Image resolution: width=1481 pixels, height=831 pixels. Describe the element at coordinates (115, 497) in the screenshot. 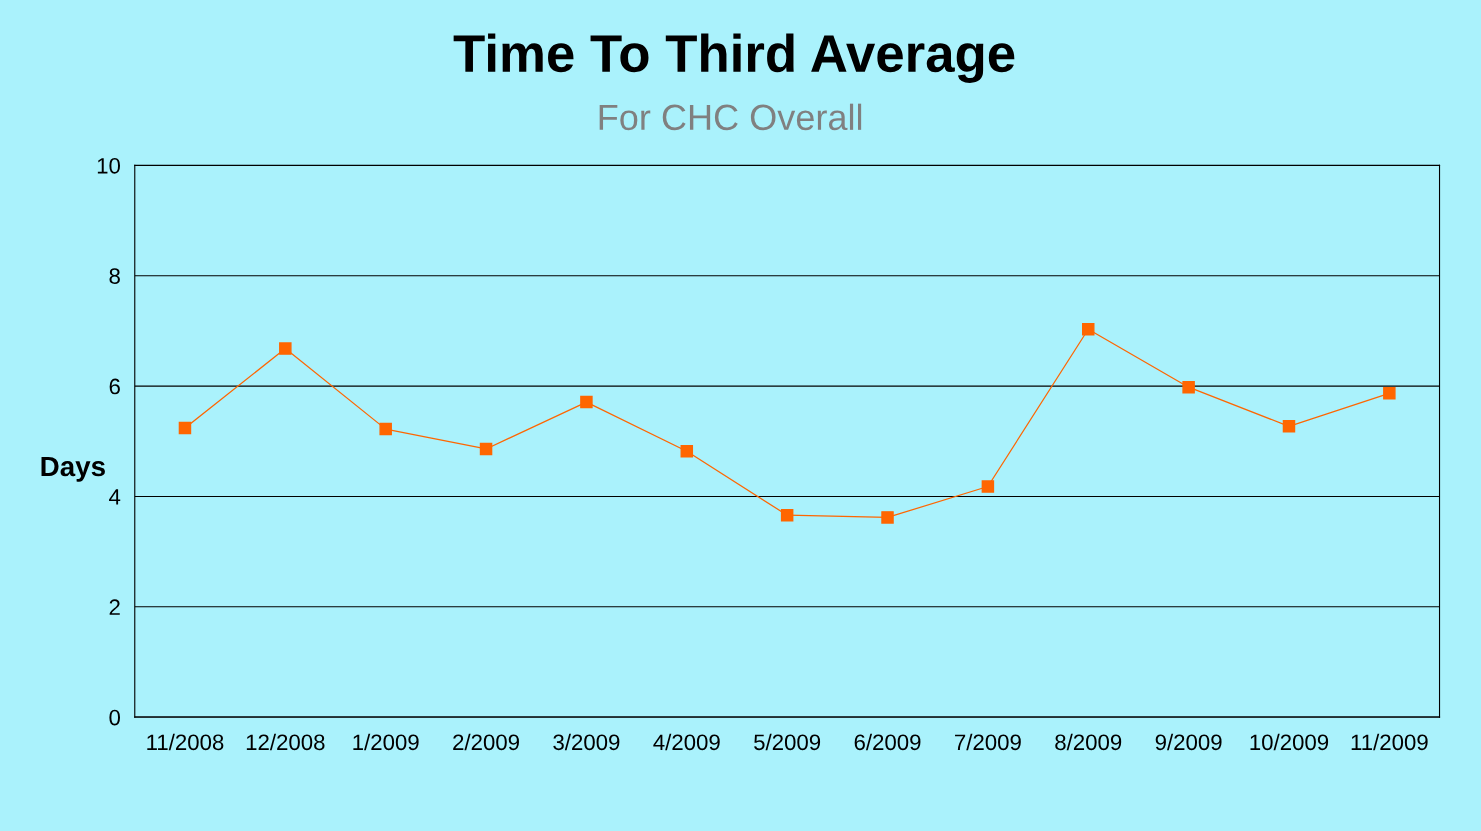

I see `y-tick-label: 4` at that location.